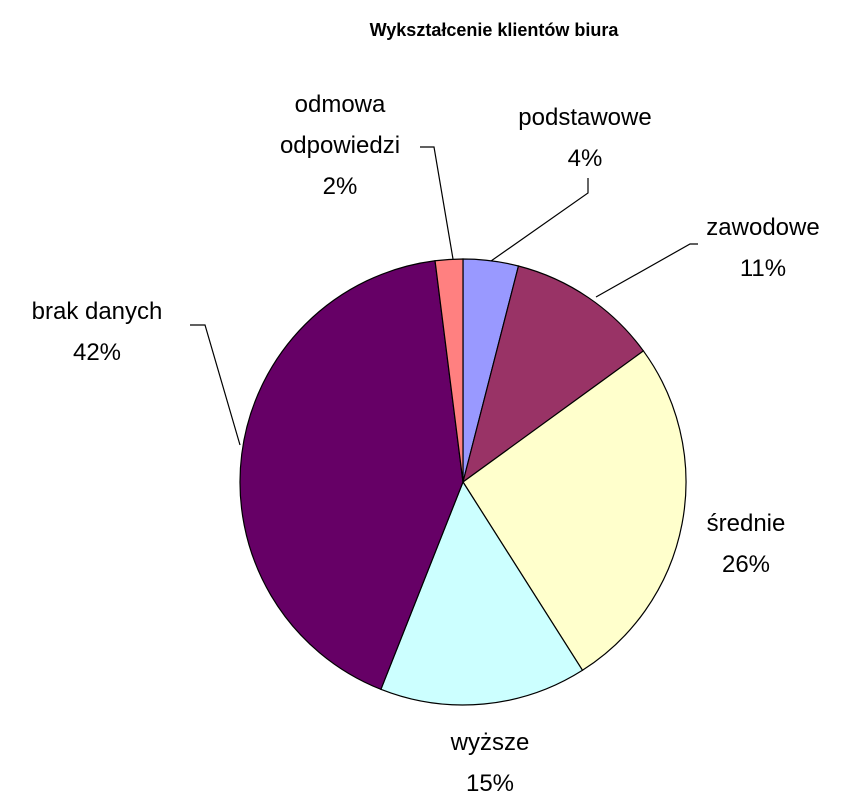 The height and width of the screenshot is (792, 848). I want to click on category-label: zawodowe, so click(763, 227).